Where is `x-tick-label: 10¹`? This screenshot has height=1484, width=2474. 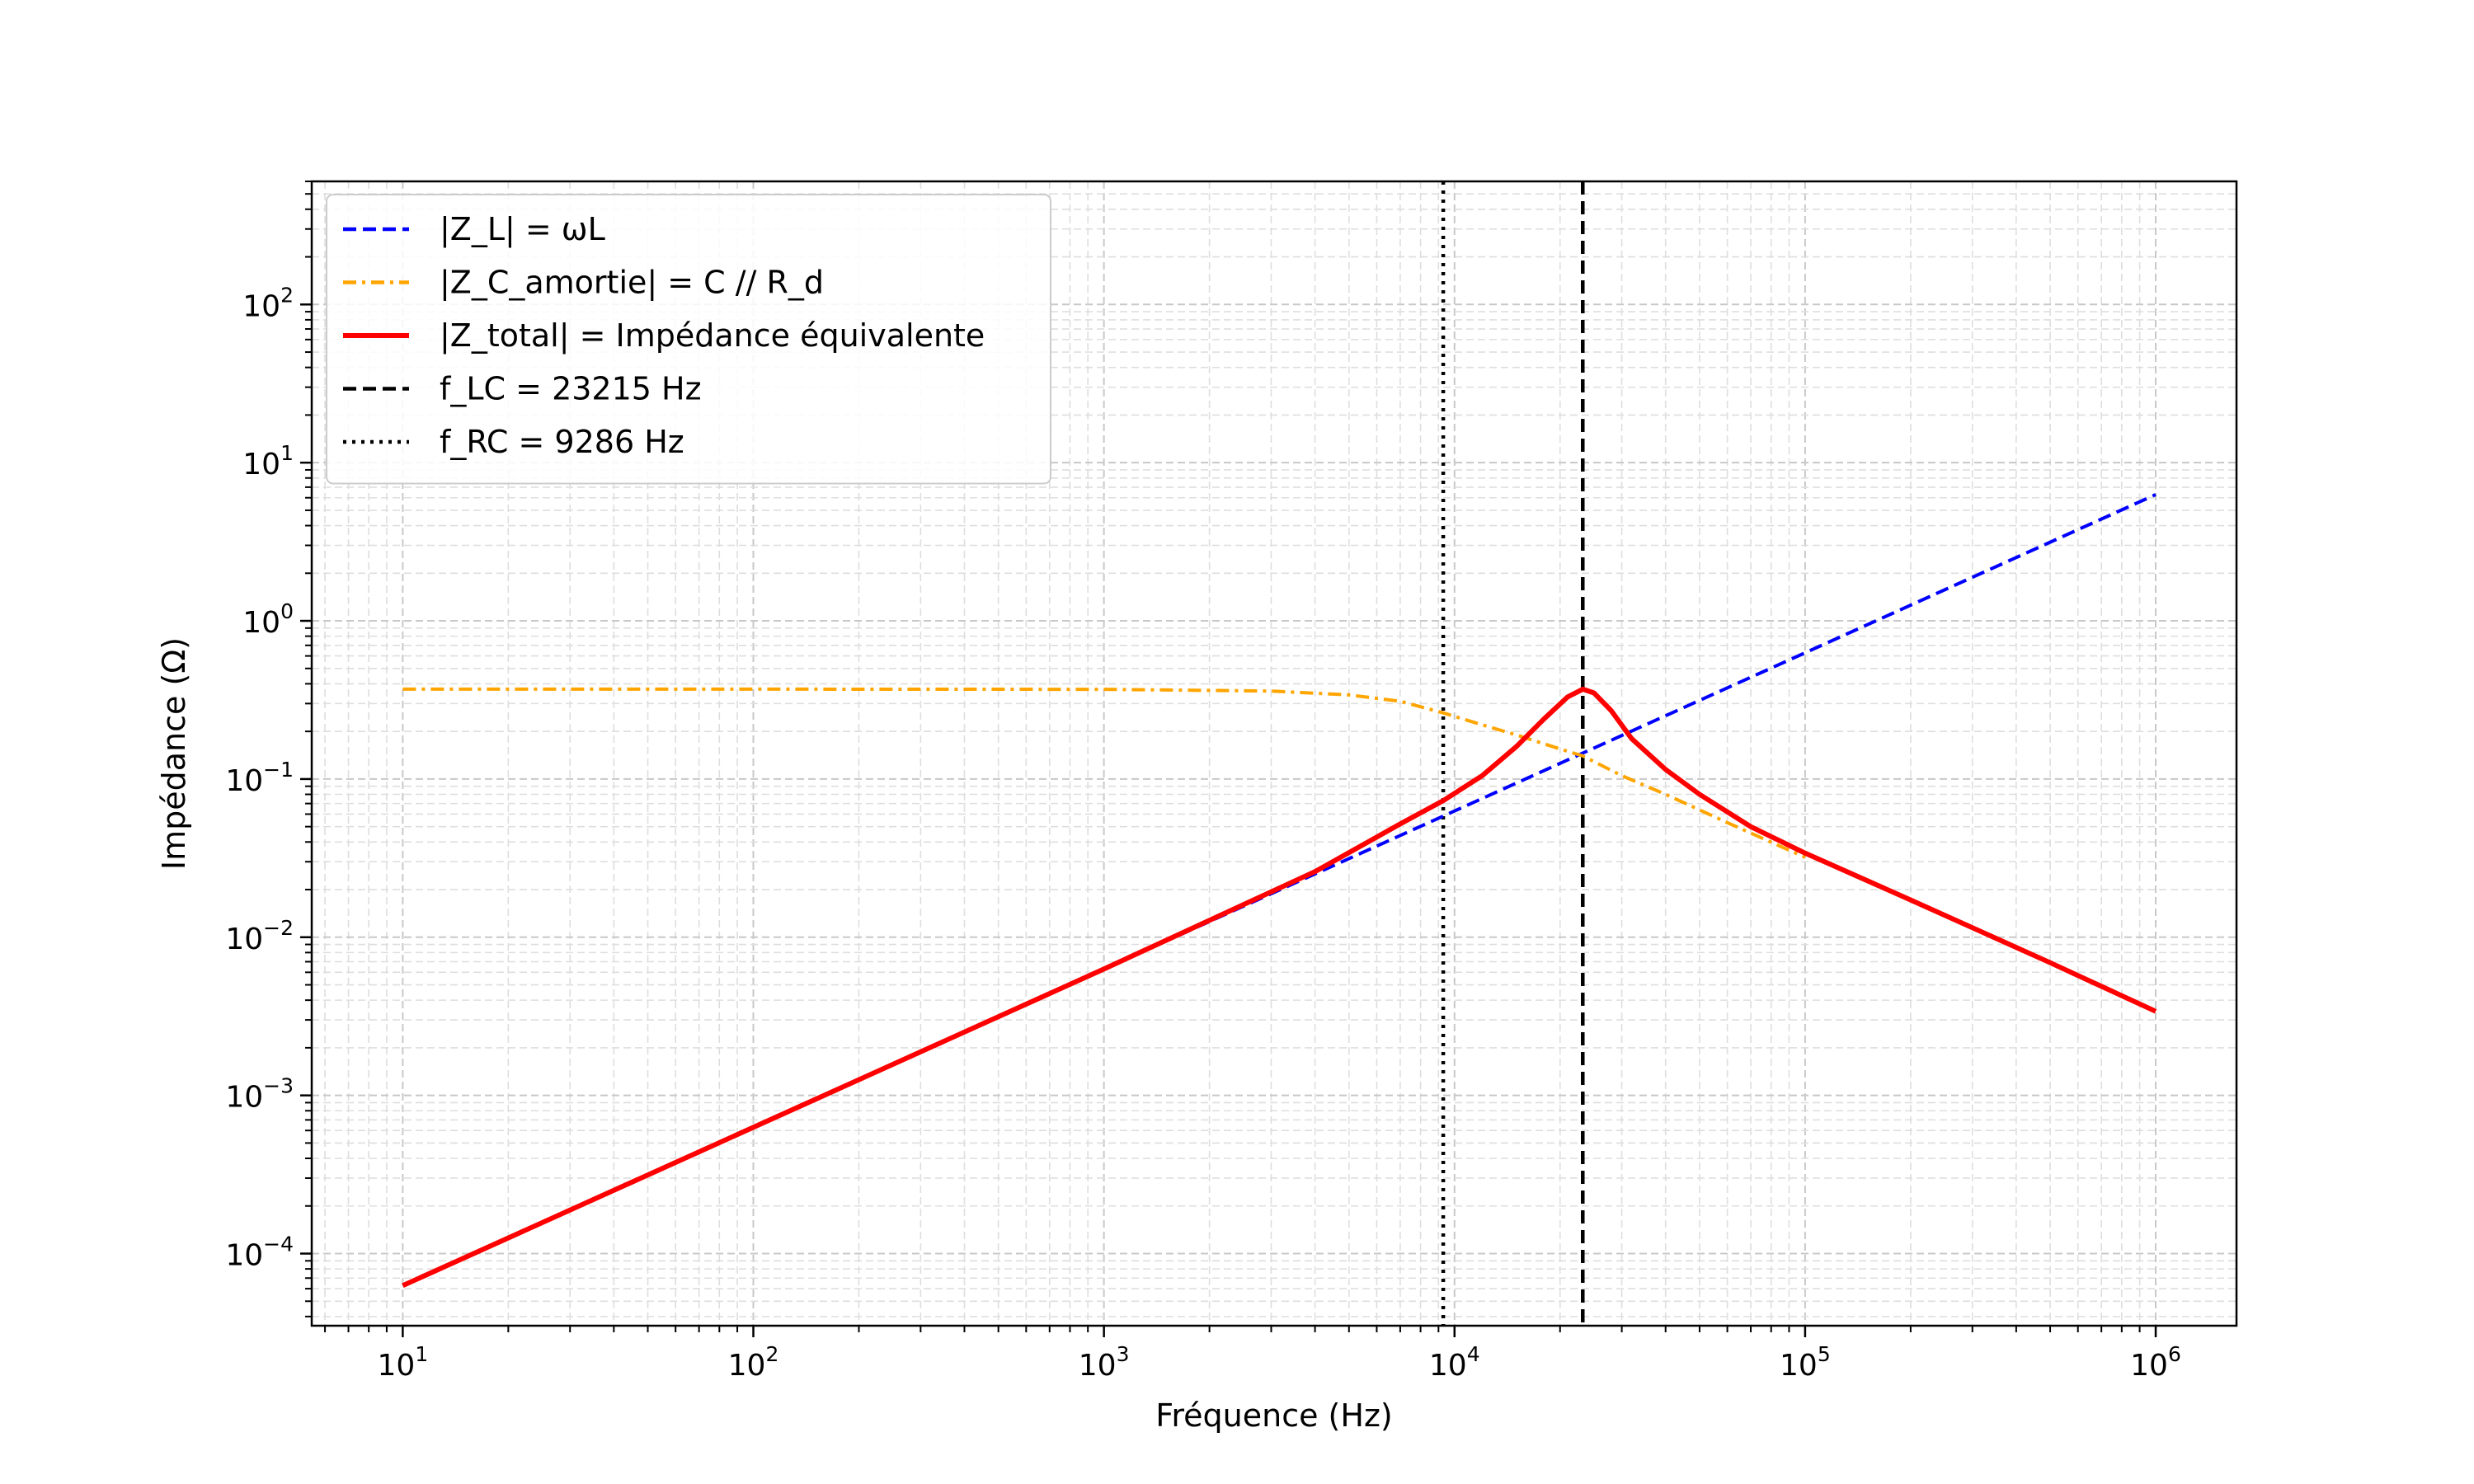
x-tick-label: 10¹ is located at coordinates (403, 1362).